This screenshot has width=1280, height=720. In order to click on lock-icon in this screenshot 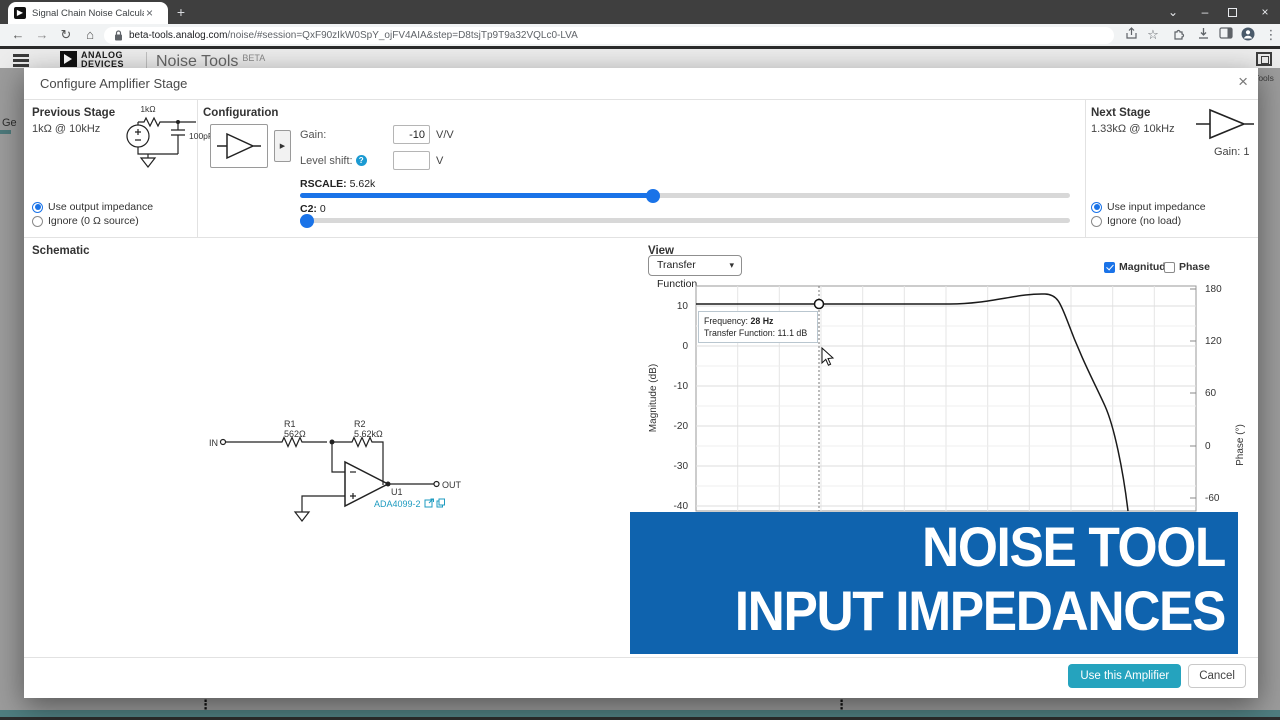, I will do `click(118, 34)`.